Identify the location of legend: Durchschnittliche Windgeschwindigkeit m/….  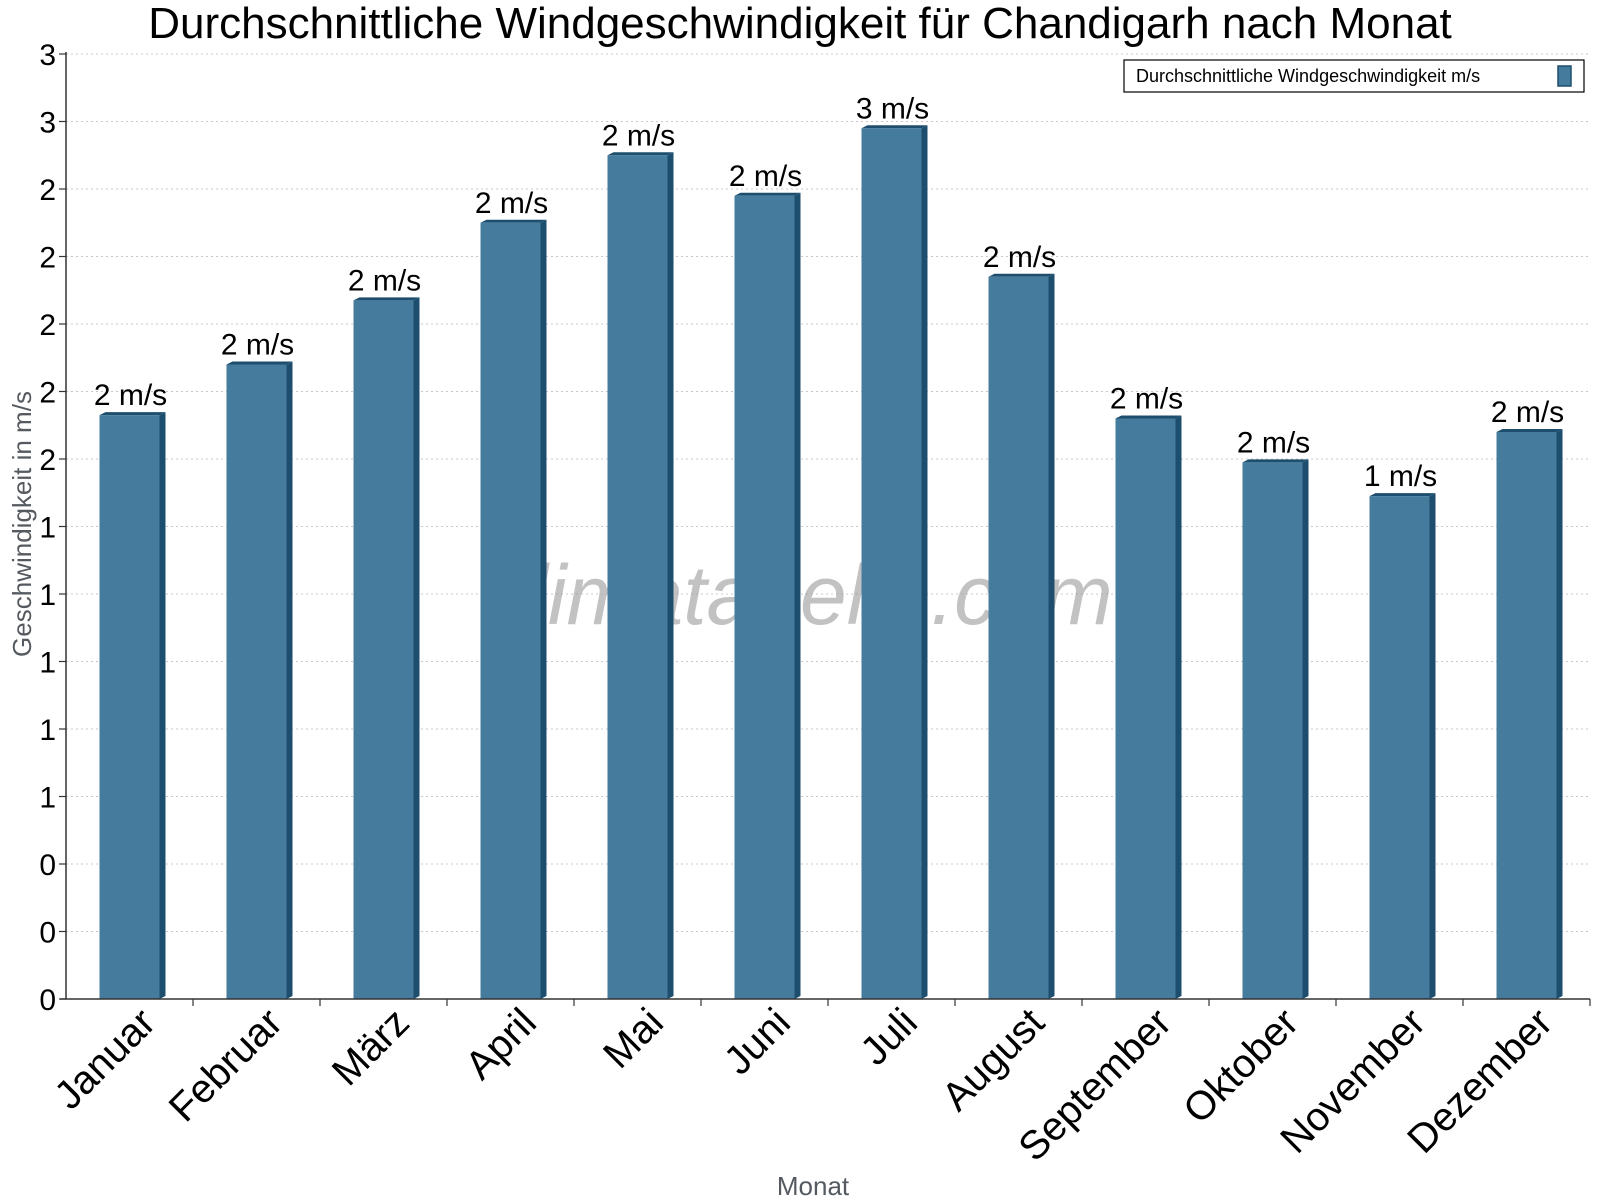
(1354, 76).